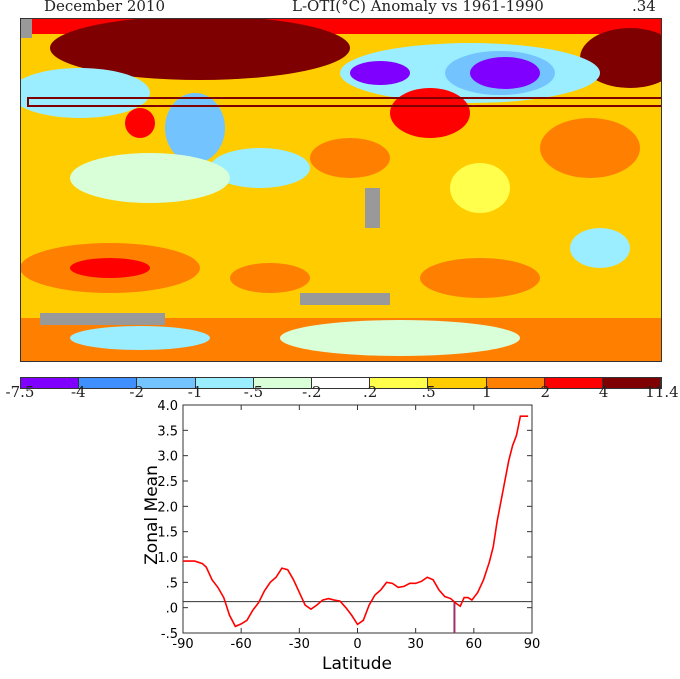  Describe the element at coordinates (415, 644) in the screenshot. I see `x-tick-label: 30` at that location.